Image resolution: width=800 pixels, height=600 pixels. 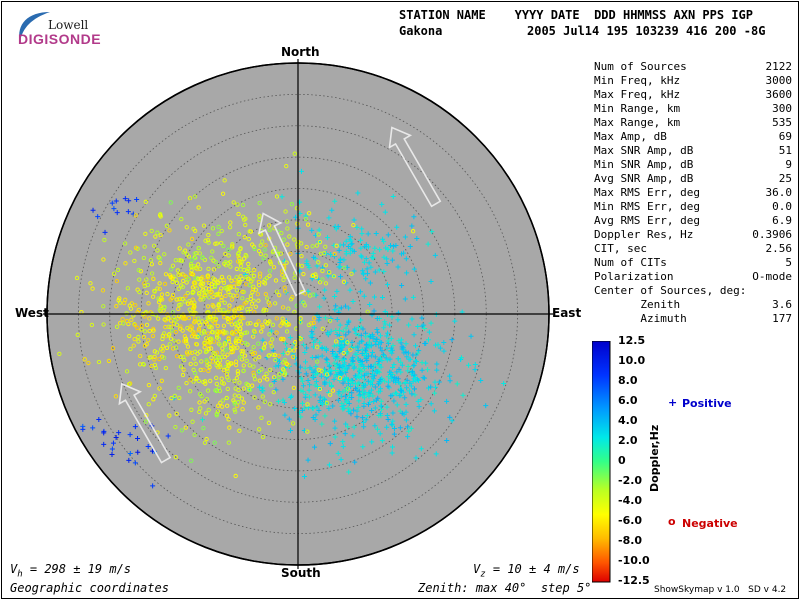 What do you see at coordinates (634, 580) in the screenshot?
I see `colorbar-tick-label: -12.5` at bounding box center [634, 580].